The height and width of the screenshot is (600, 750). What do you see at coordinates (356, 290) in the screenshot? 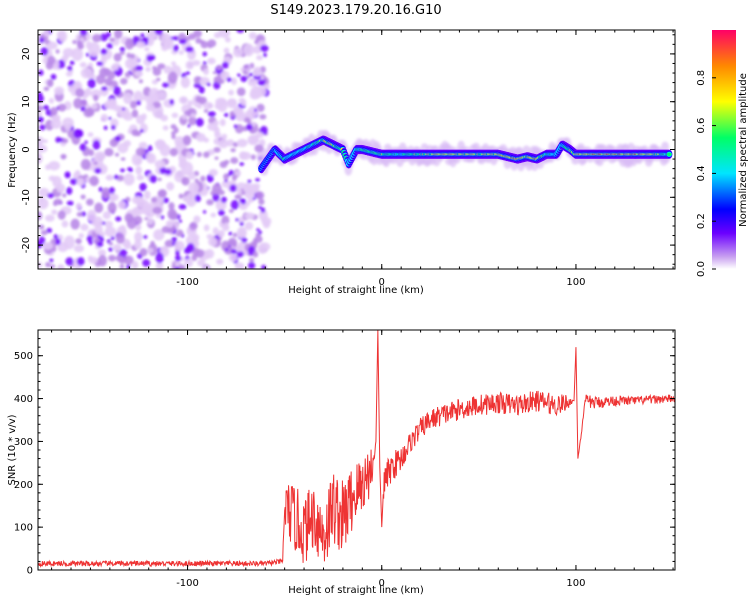
I see `spectrogram-x-axis-label: Height of straight line (km)` at bounding box center [356, 290].